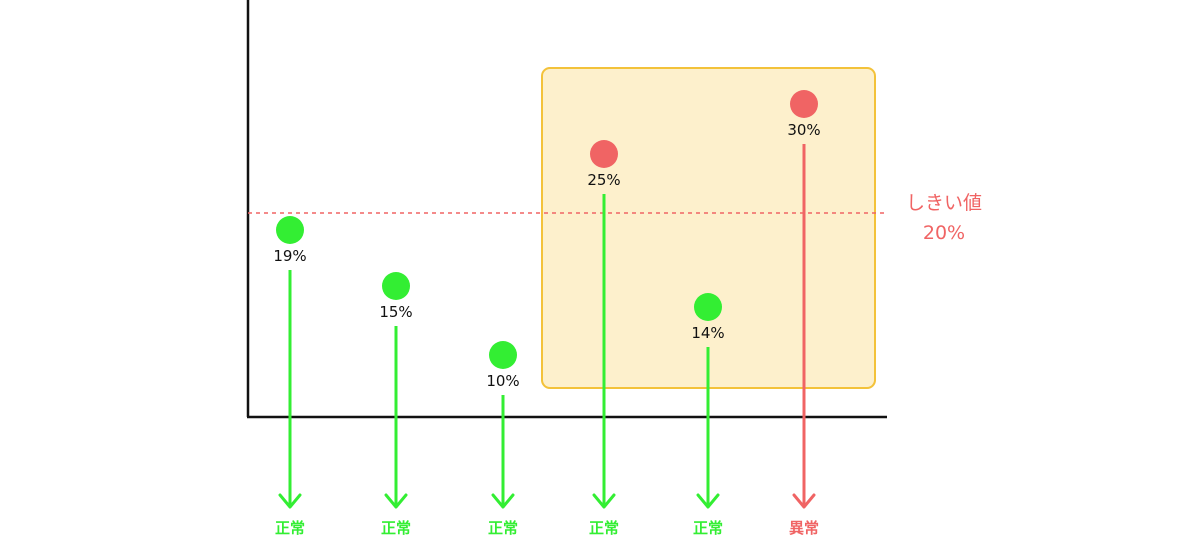 The image size is (1200, 538). What do you see at coordinates (290, 376) in the screenshot?
I see `data-point-group: 19% 正常` at bounding box center [290, 376].